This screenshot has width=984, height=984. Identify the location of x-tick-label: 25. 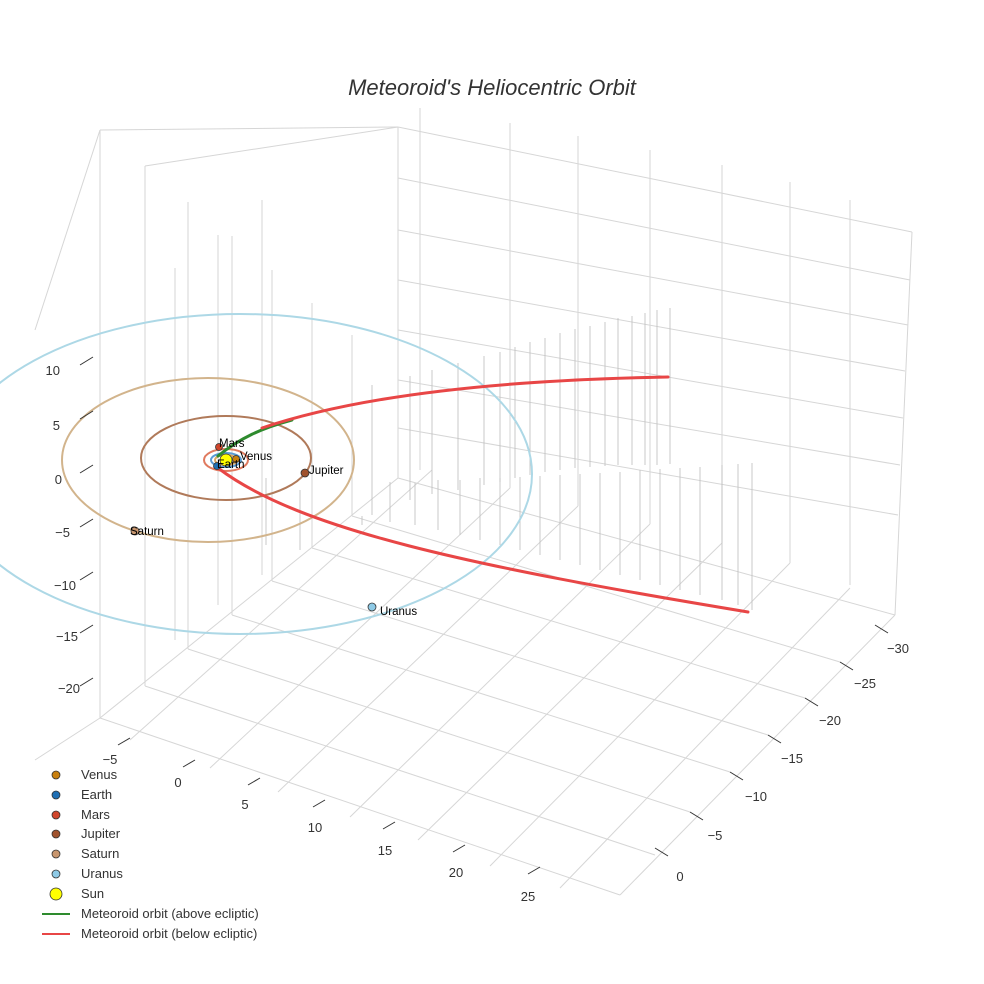
(528, 896).